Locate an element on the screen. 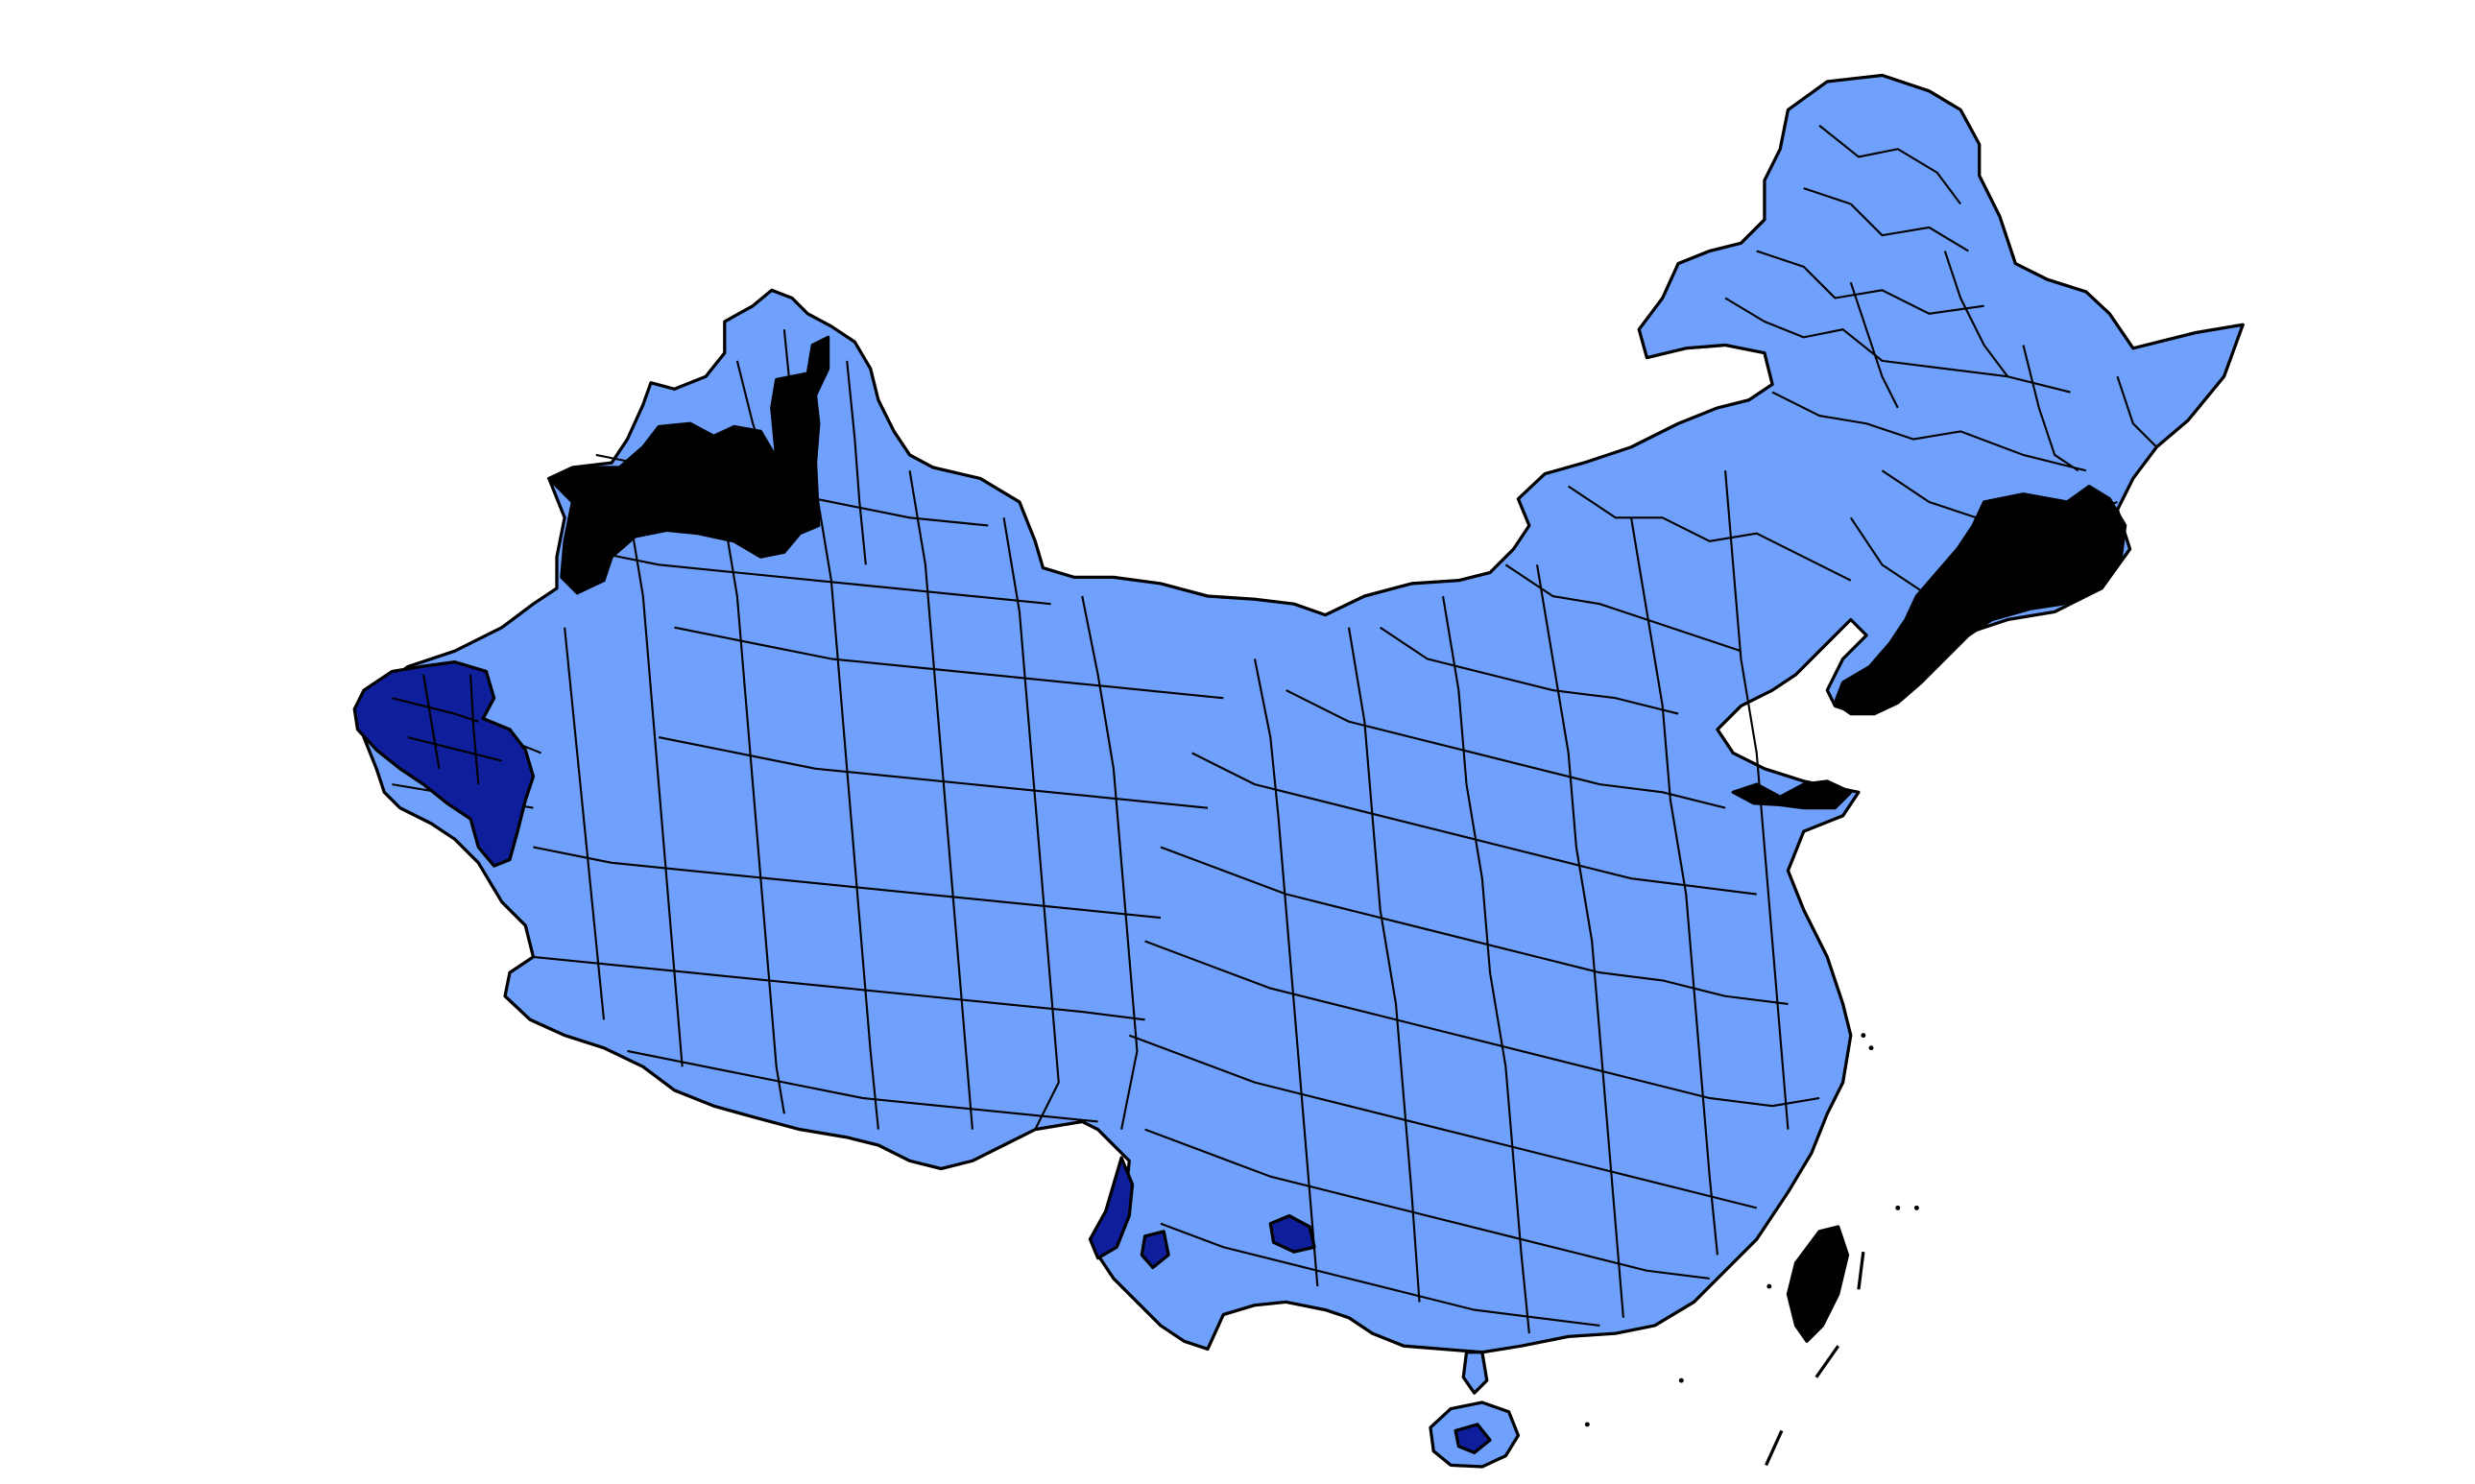  west-xinjiang-borders is located at coordinates (447, 730).